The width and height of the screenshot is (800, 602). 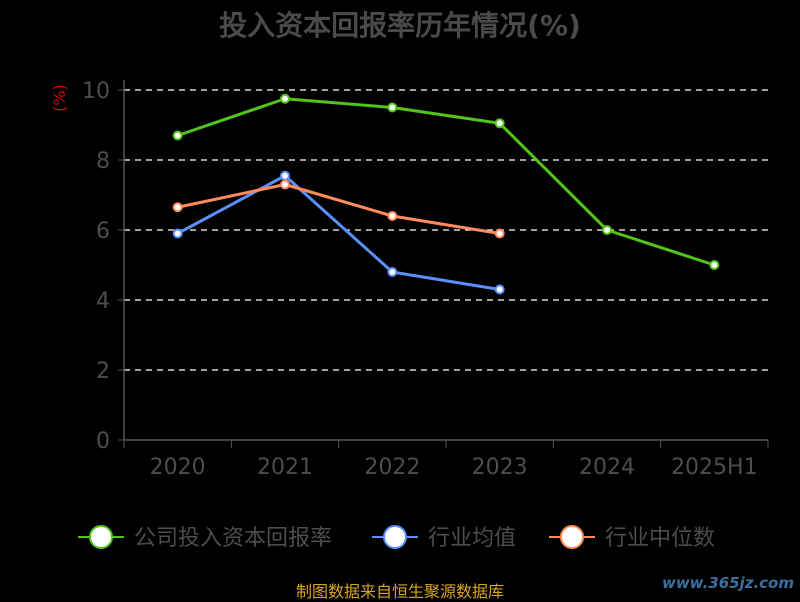 I want to click on y-tick-label: 10, so click(x=96, y=91).